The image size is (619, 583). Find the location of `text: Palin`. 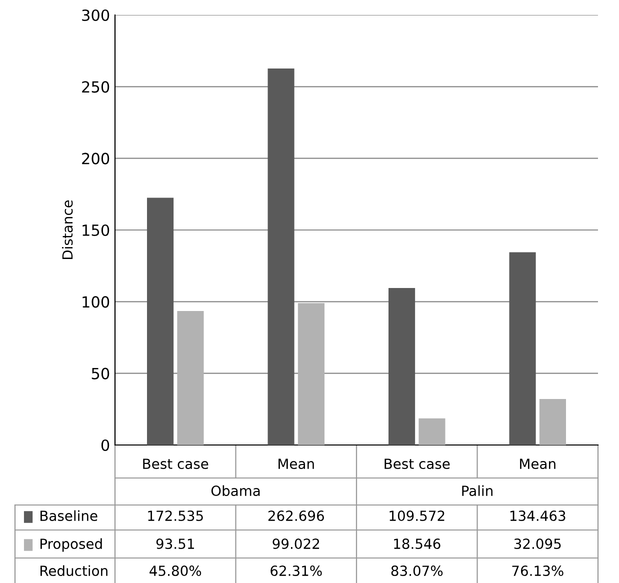

text: Palin is located at coordinates (477, 490).